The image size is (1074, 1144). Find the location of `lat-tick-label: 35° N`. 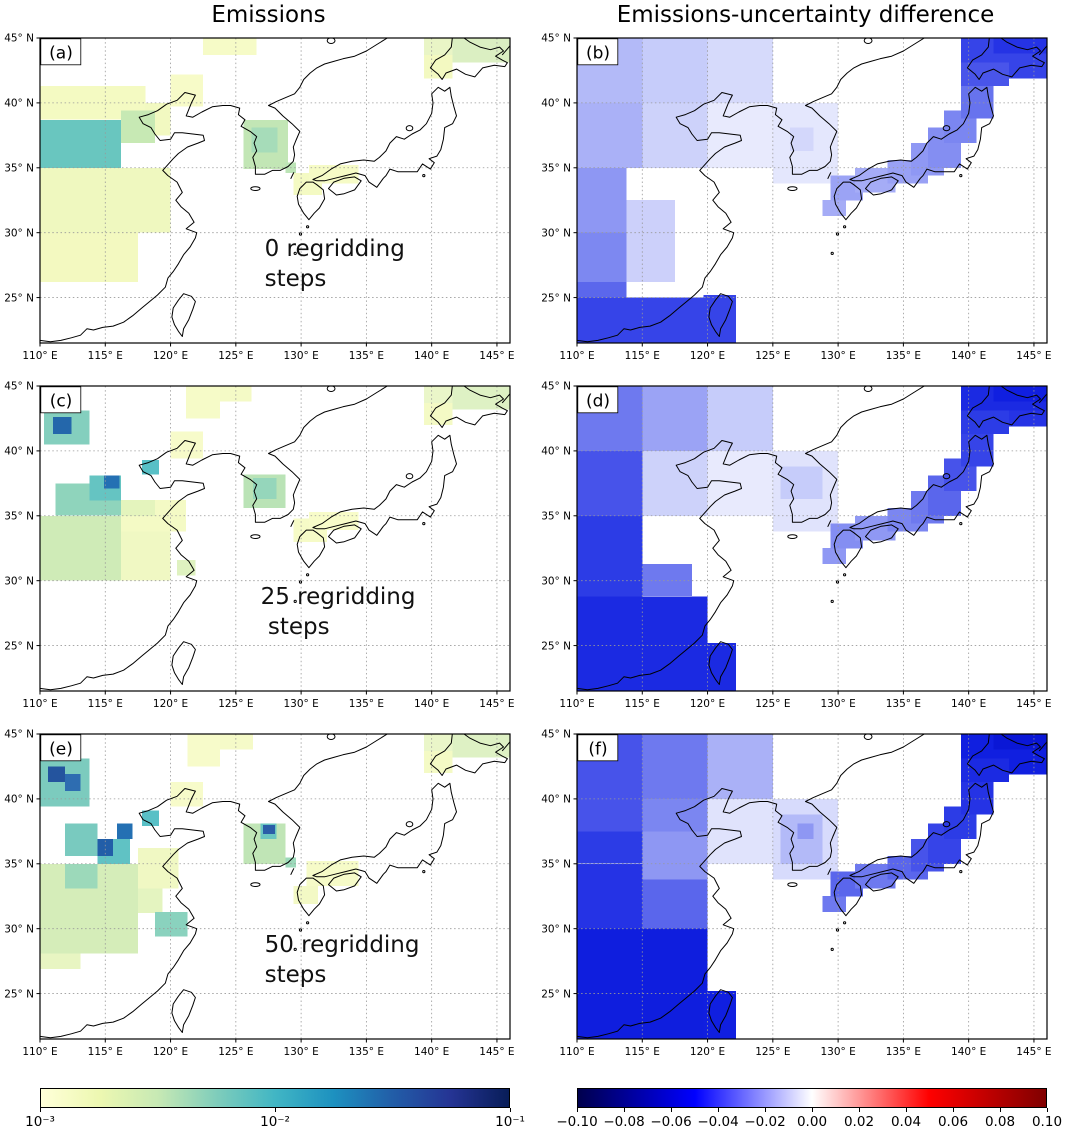

lat-tick-label: 35° N is located at coordinates (556, 168).